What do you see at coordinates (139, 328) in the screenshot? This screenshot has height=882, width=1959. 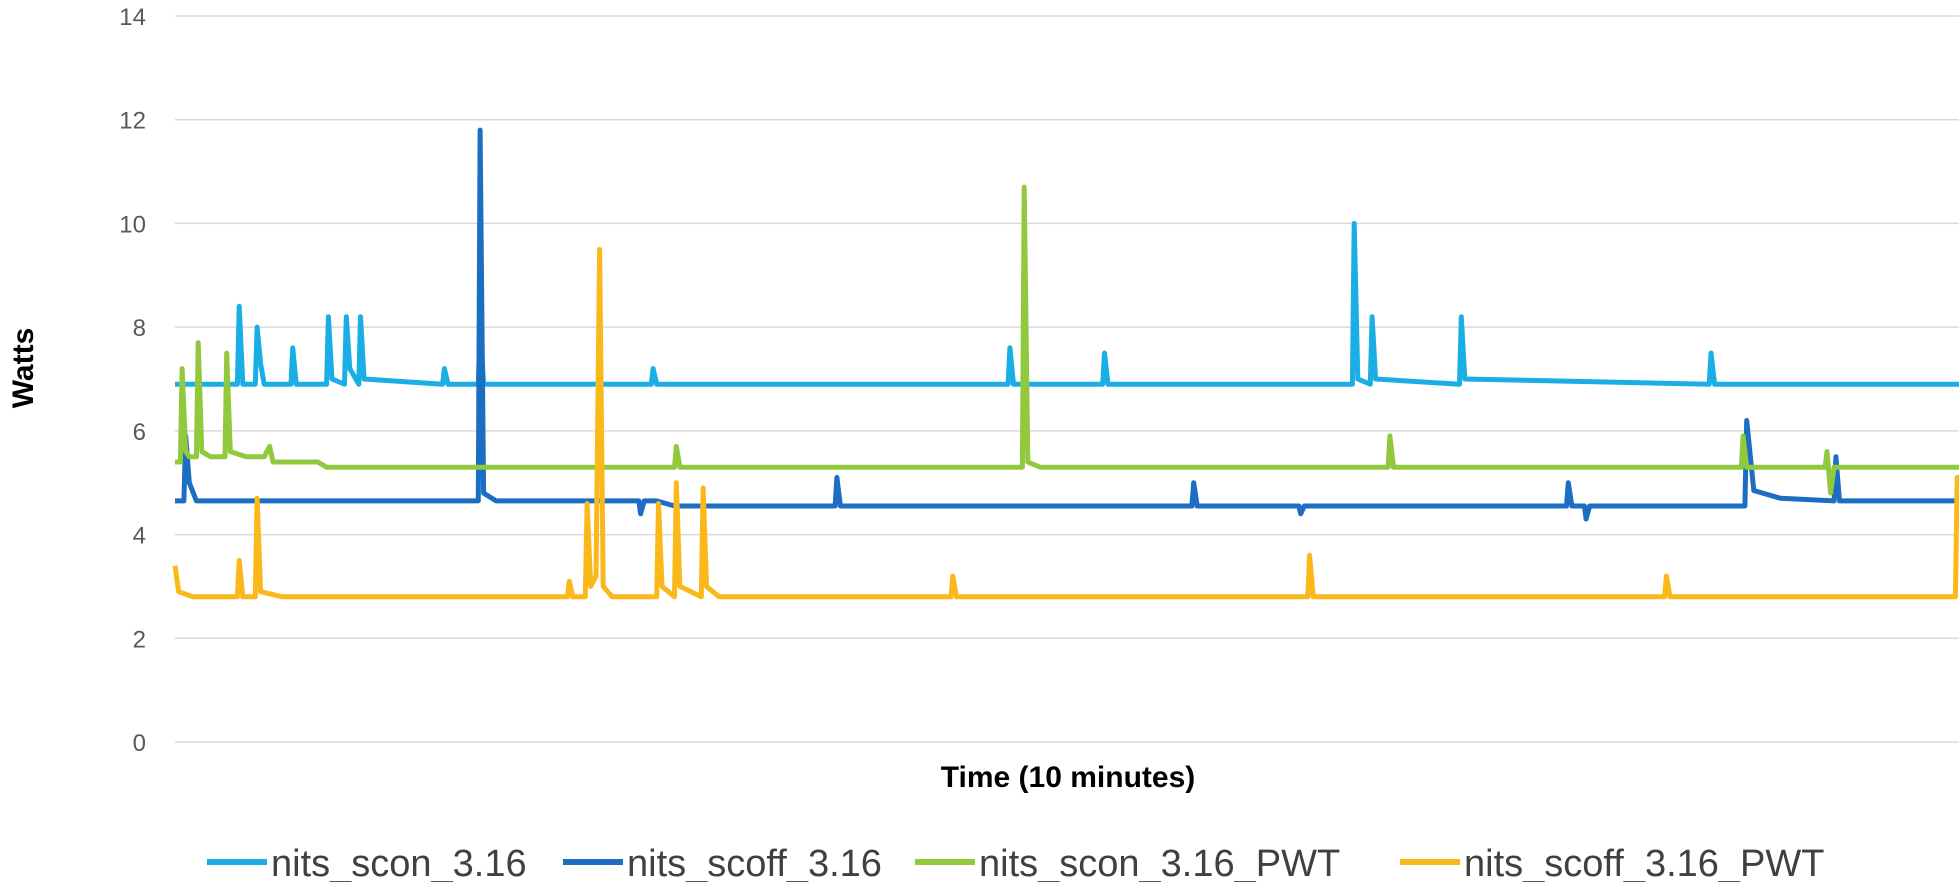 I see `y-tick-label: 8` at bounding box center [139, 328].